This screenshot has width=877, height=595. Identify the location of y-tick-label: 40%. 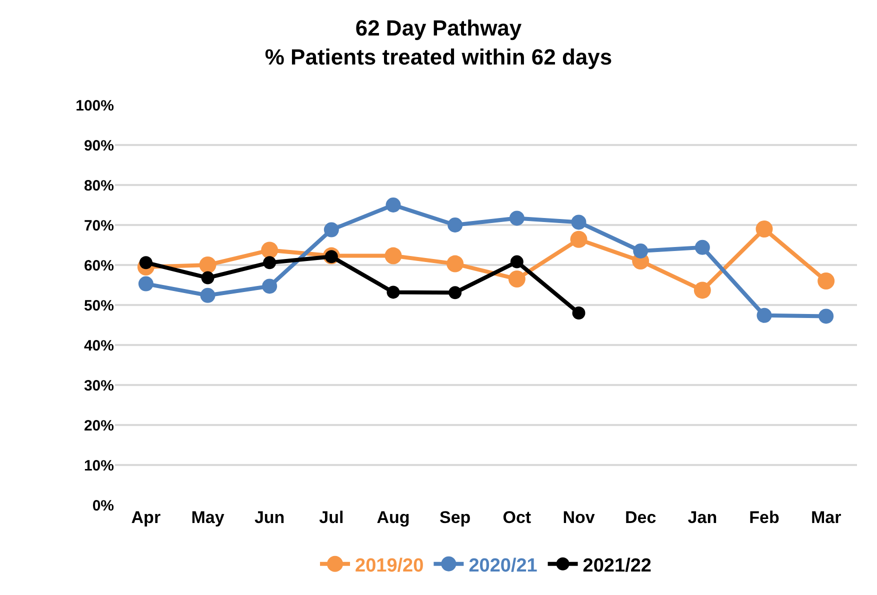
(99, 345).